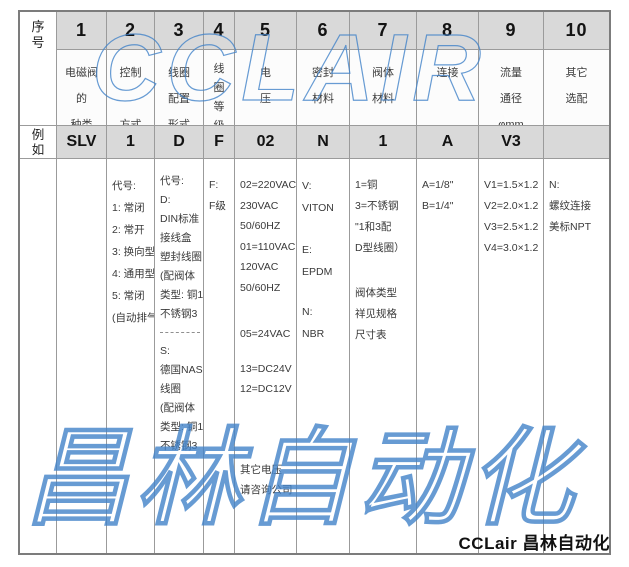 Image resolution: width=629 pixels, height=567 pixels. I want to click on col-9-body: V1=1.5×1.2 V2=2.0×1.2 V3=2.5×1.2 V4=3.0×1.2, so click(511, 356).